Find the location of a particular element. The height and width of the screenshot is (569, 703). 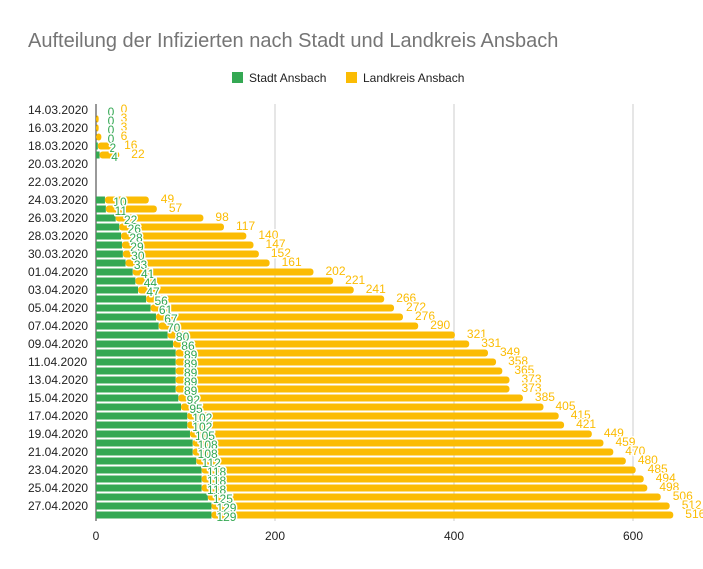

y-tick-label: 30.03.2020 is located at coordinates (58, 254).